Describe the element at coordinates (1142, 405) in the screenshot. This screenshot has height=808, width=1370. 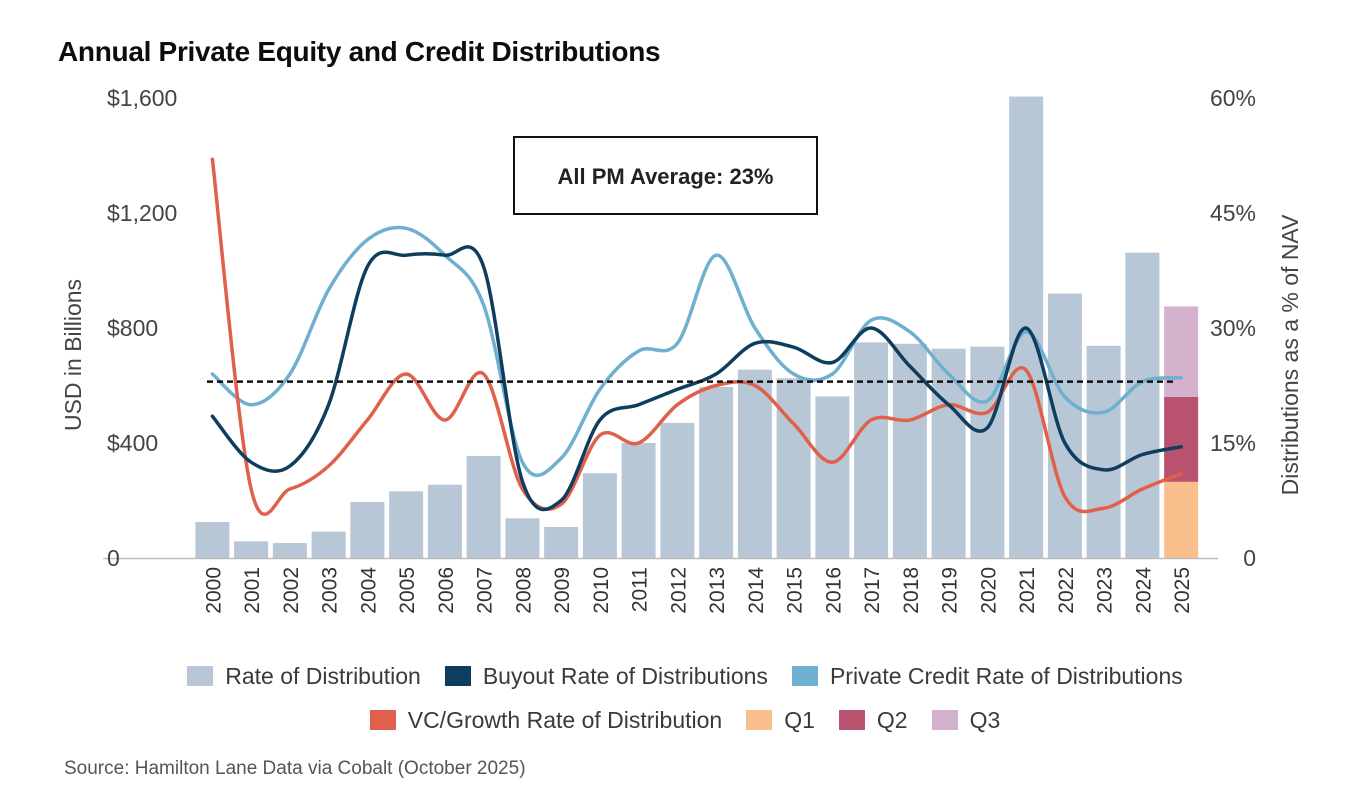
I see `bar-2024` at that location.